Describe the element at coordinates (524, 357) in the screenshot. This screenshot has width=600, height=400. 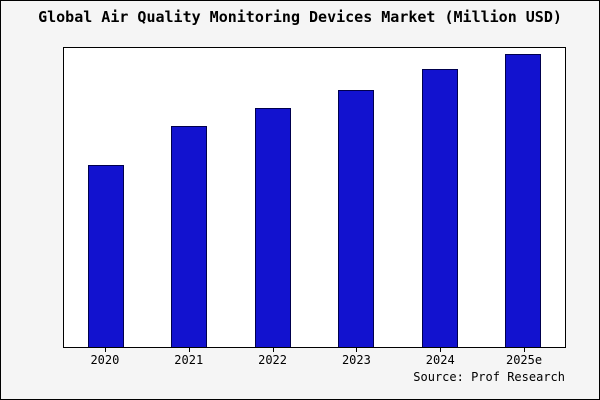
I see `x-tick-label-2025e: 2025e` at that location.